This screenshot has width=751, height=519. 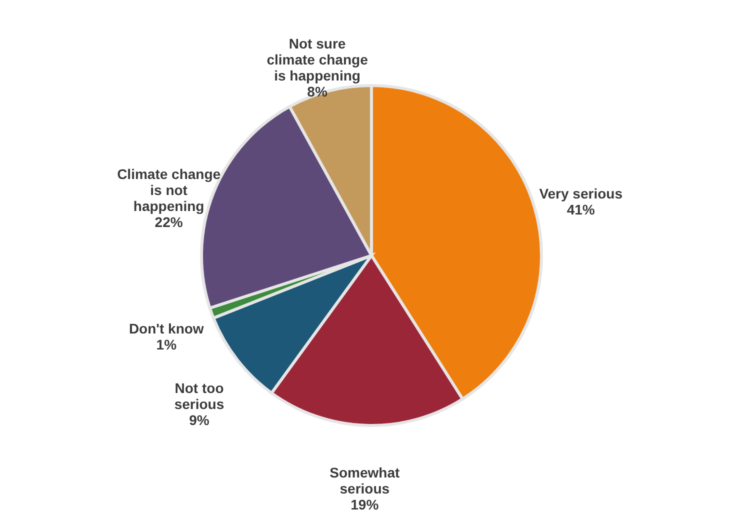 I want to click on slice-label: Very serious, so click(x=581, y=194).